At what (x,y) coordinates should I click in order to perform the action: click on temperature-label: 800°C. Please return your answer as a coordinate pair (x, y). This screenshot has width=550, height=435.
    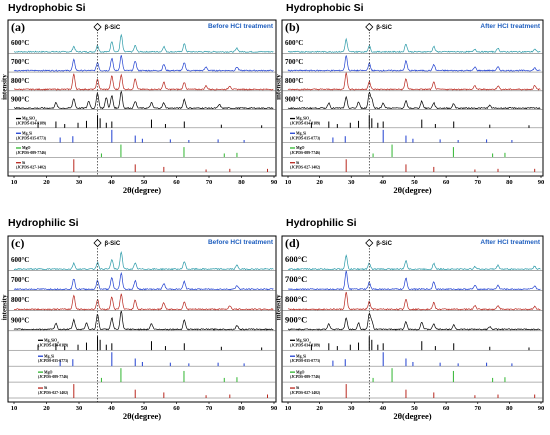
    Looking at the image, I should click on (296, 299).